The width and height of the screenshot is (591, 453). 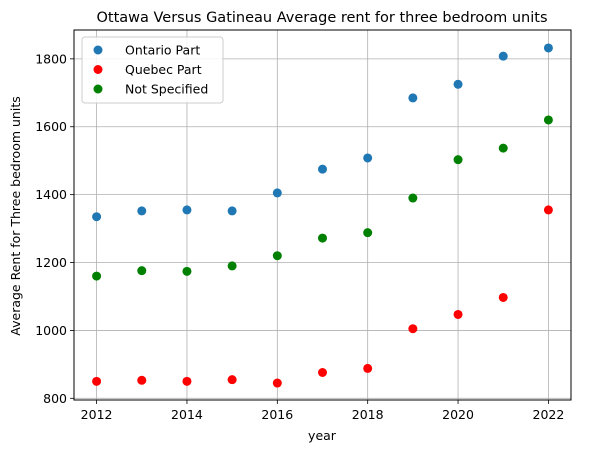 What do you see at coordinates (54, 228) in the screenshot?
I see `y-axis-ticks: 800 1000 1200 1400 1600 1800` at bounding box center [54, 228].